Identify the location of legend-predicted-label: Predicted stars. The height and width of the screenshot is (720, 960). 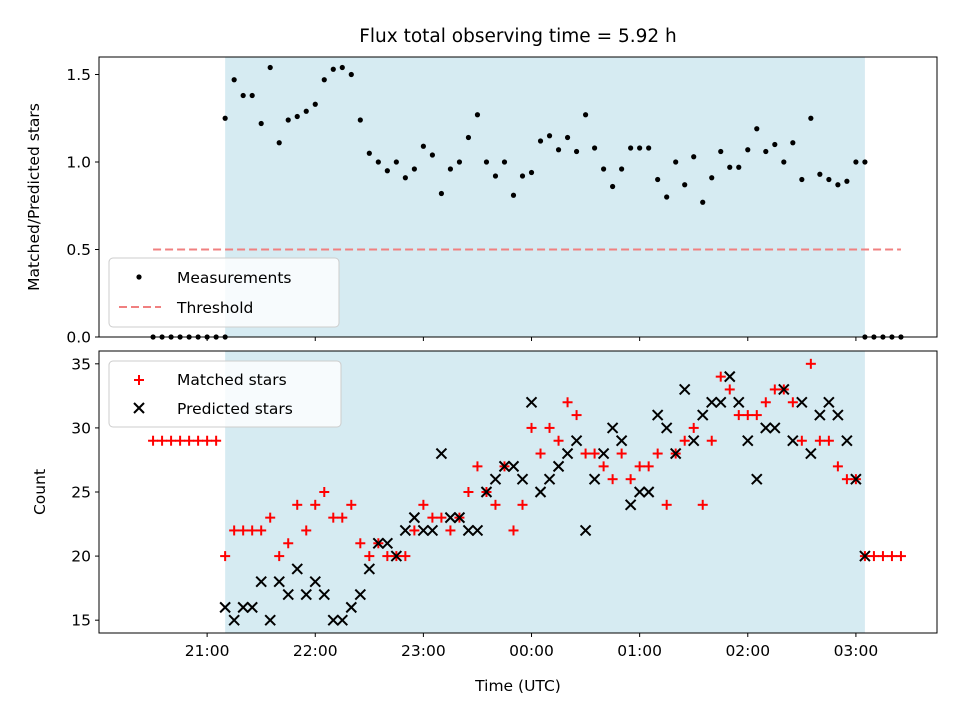
(235, 409).